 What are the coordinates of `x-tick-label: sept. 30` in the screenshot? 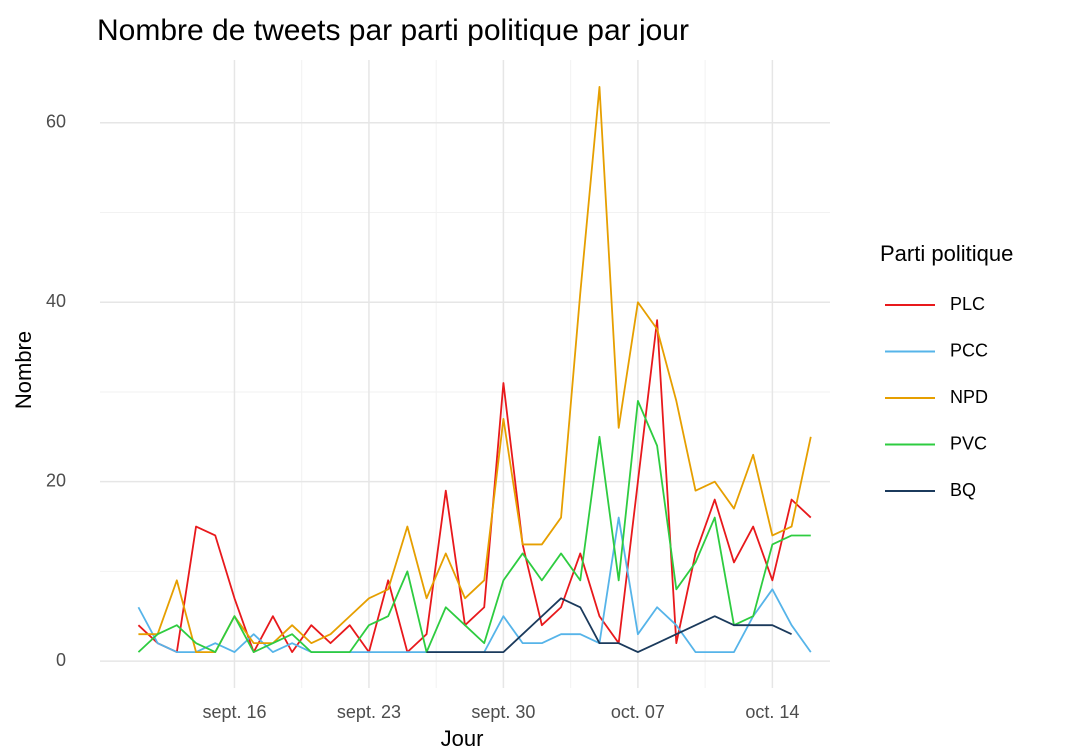 It's located at (503, 712).